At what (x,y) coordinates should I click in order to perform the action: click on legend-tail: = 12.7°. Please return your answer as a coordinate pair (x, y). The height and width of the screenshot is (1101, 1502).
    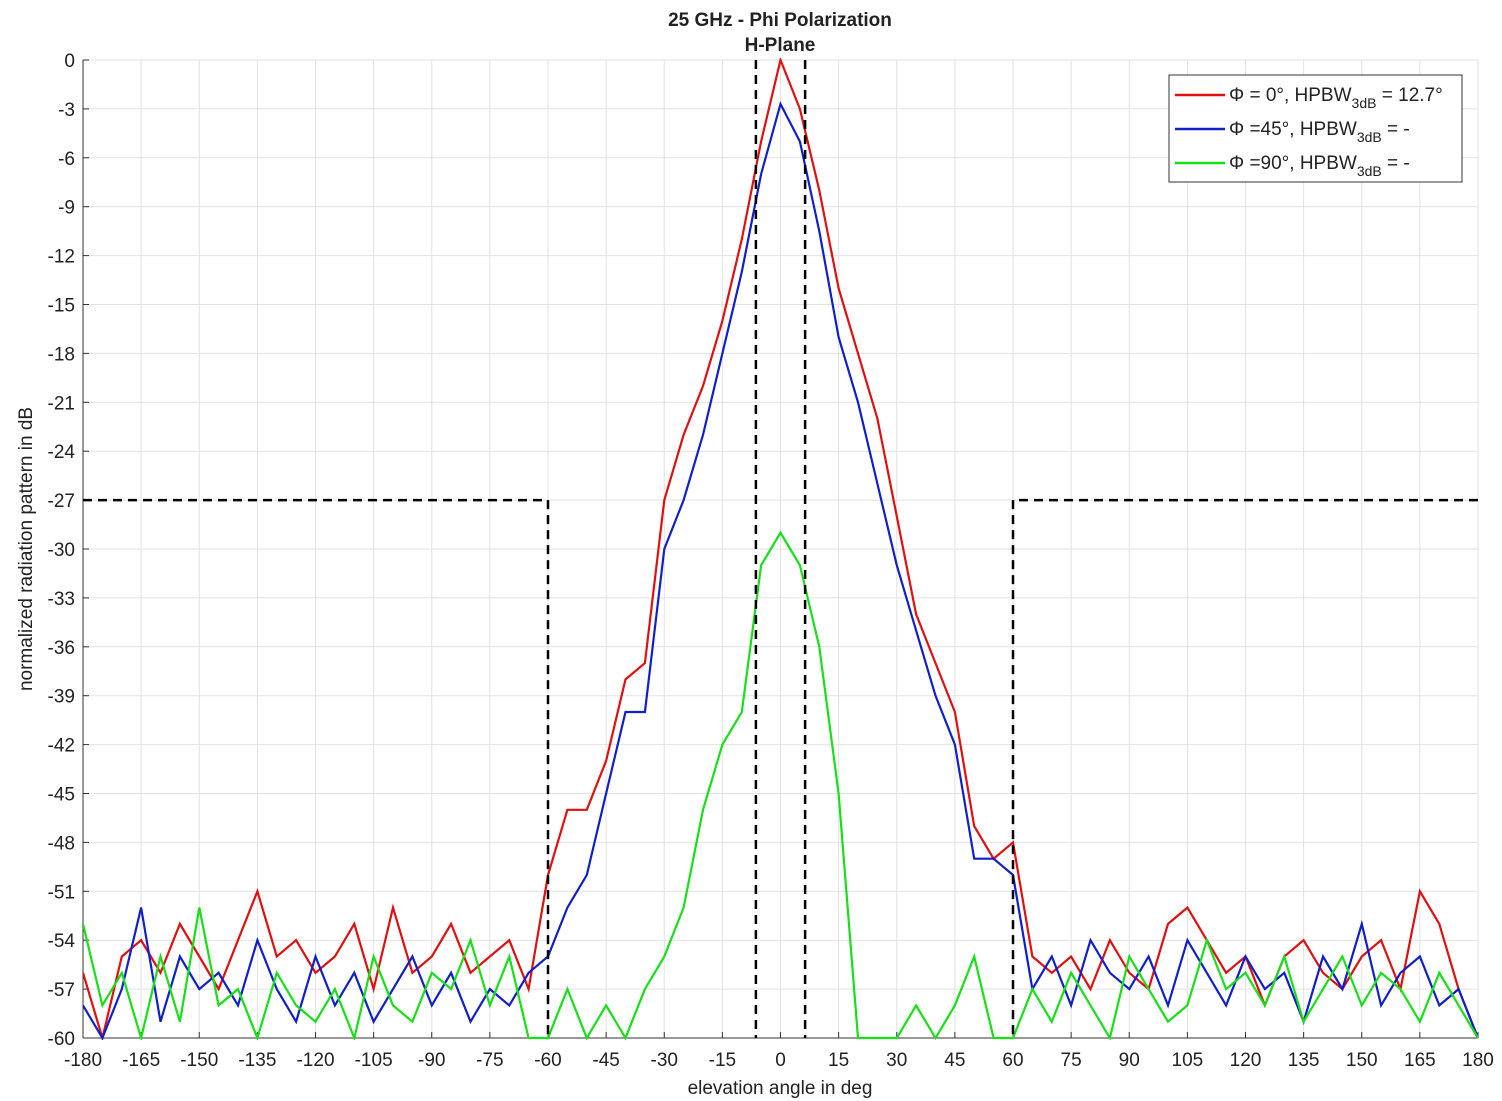
    Looking at the image, I should click on (1409, 95).